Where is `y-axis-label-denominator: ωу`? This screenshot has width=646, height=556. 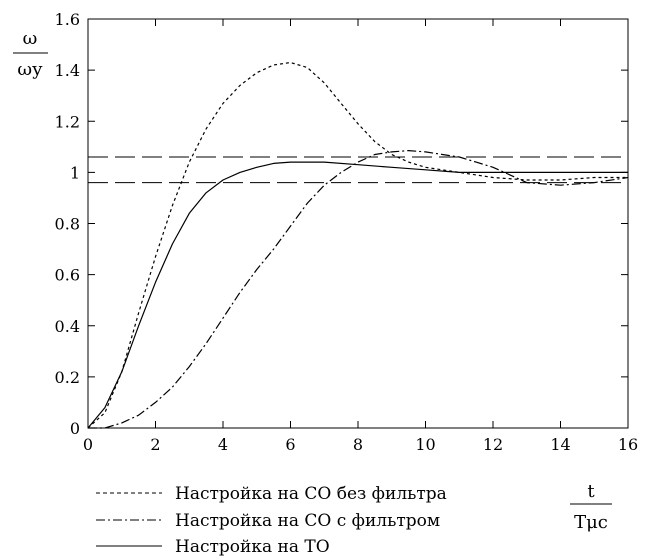
y-axis-label-denominator: ωу is located at coordinates (30, 69).